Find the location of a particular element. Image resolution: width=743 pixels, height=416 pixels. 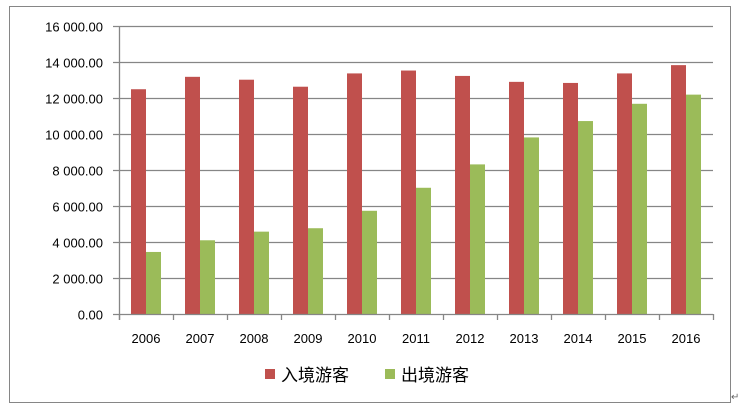

y-tick-label: 14 000.00 is located at coordinates (74, 63).